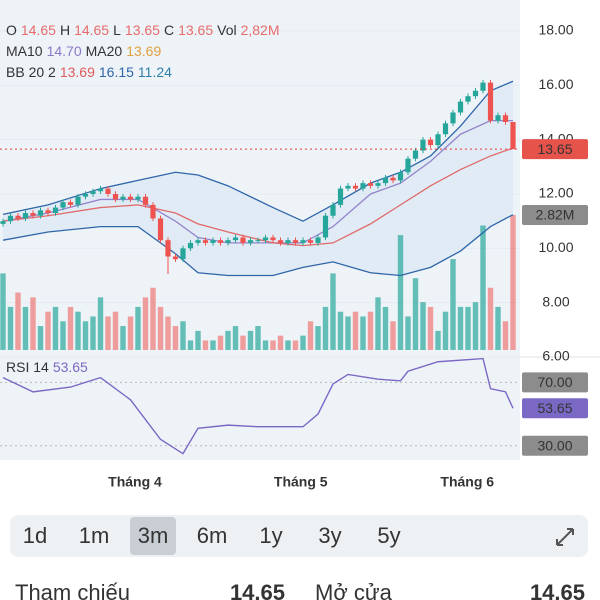 The height and width of the screenshot is (600, 600). What do you see at coordinates (104, 51) in the screenshot?
I see `legend-item: MA20` at bounding box center [104, 51].